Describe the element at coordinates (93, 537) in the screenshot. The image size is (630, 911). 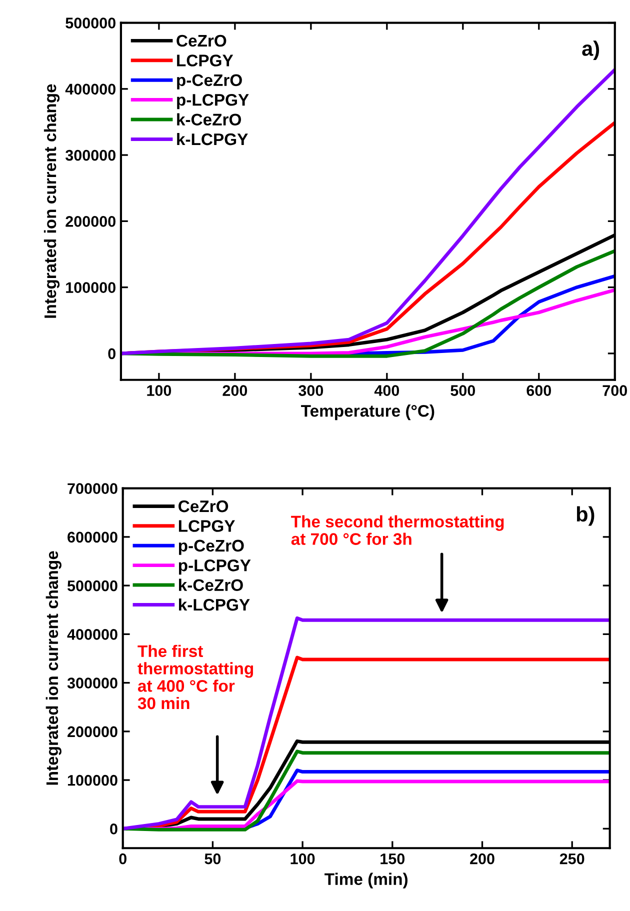
I see `y-tick-label: 600000` at that location.